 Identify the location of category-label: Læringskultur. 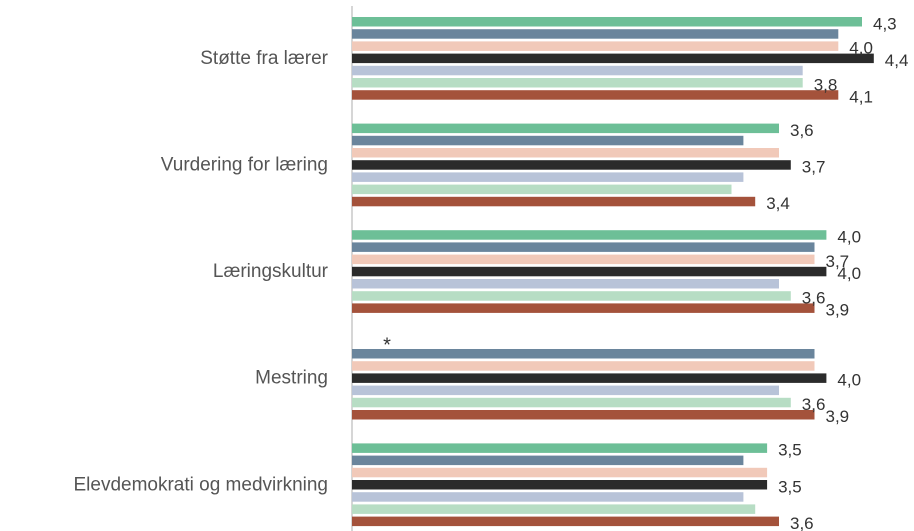
(271, 271).